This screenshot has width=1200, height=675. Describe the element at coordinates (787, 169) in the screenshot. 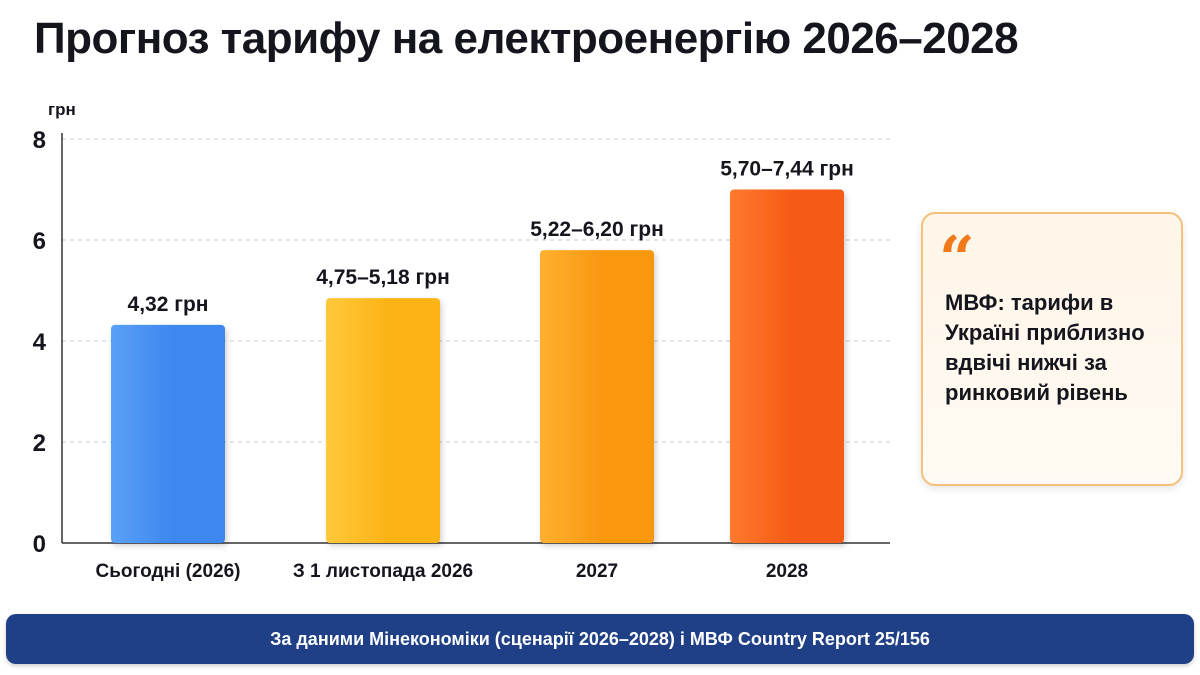

I see `bar-value-label: 5,70–7,44 грн` at that location.